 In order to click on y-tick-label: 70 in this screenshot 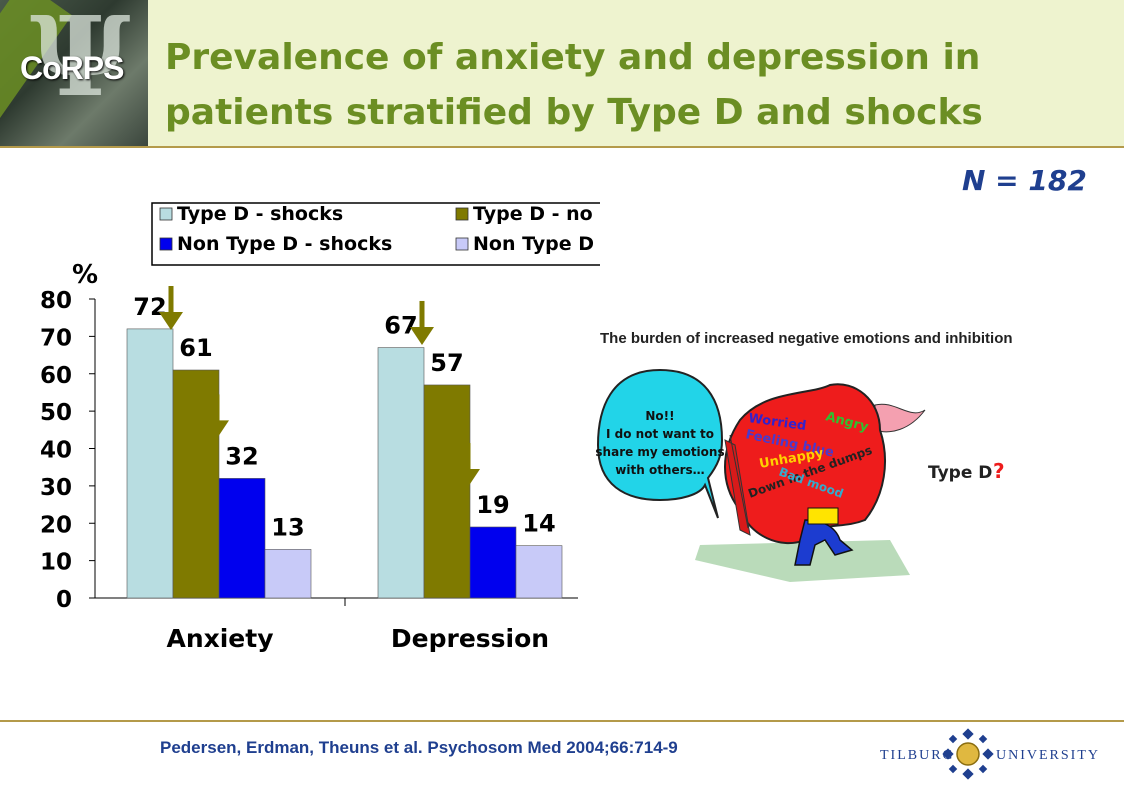, I will do `click(56, 338)`.